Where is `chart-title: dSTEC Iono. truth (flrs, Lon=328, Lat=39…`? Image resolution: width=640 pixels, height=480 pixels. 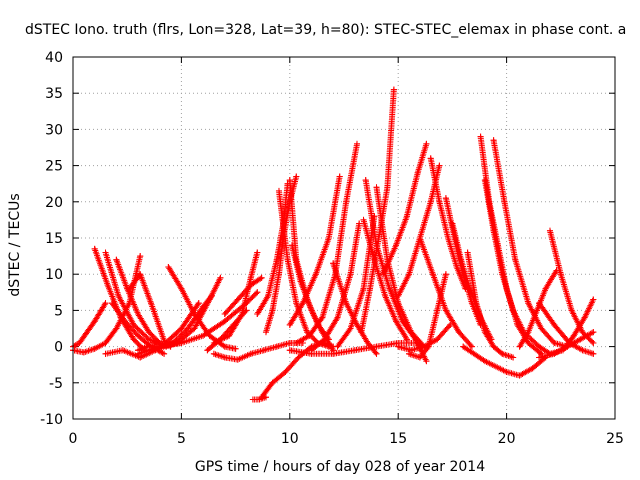 chart-title: dSTEC Iono. truth (flrs, Lon=328, Lat=39… is located at coordinates (325, 30).